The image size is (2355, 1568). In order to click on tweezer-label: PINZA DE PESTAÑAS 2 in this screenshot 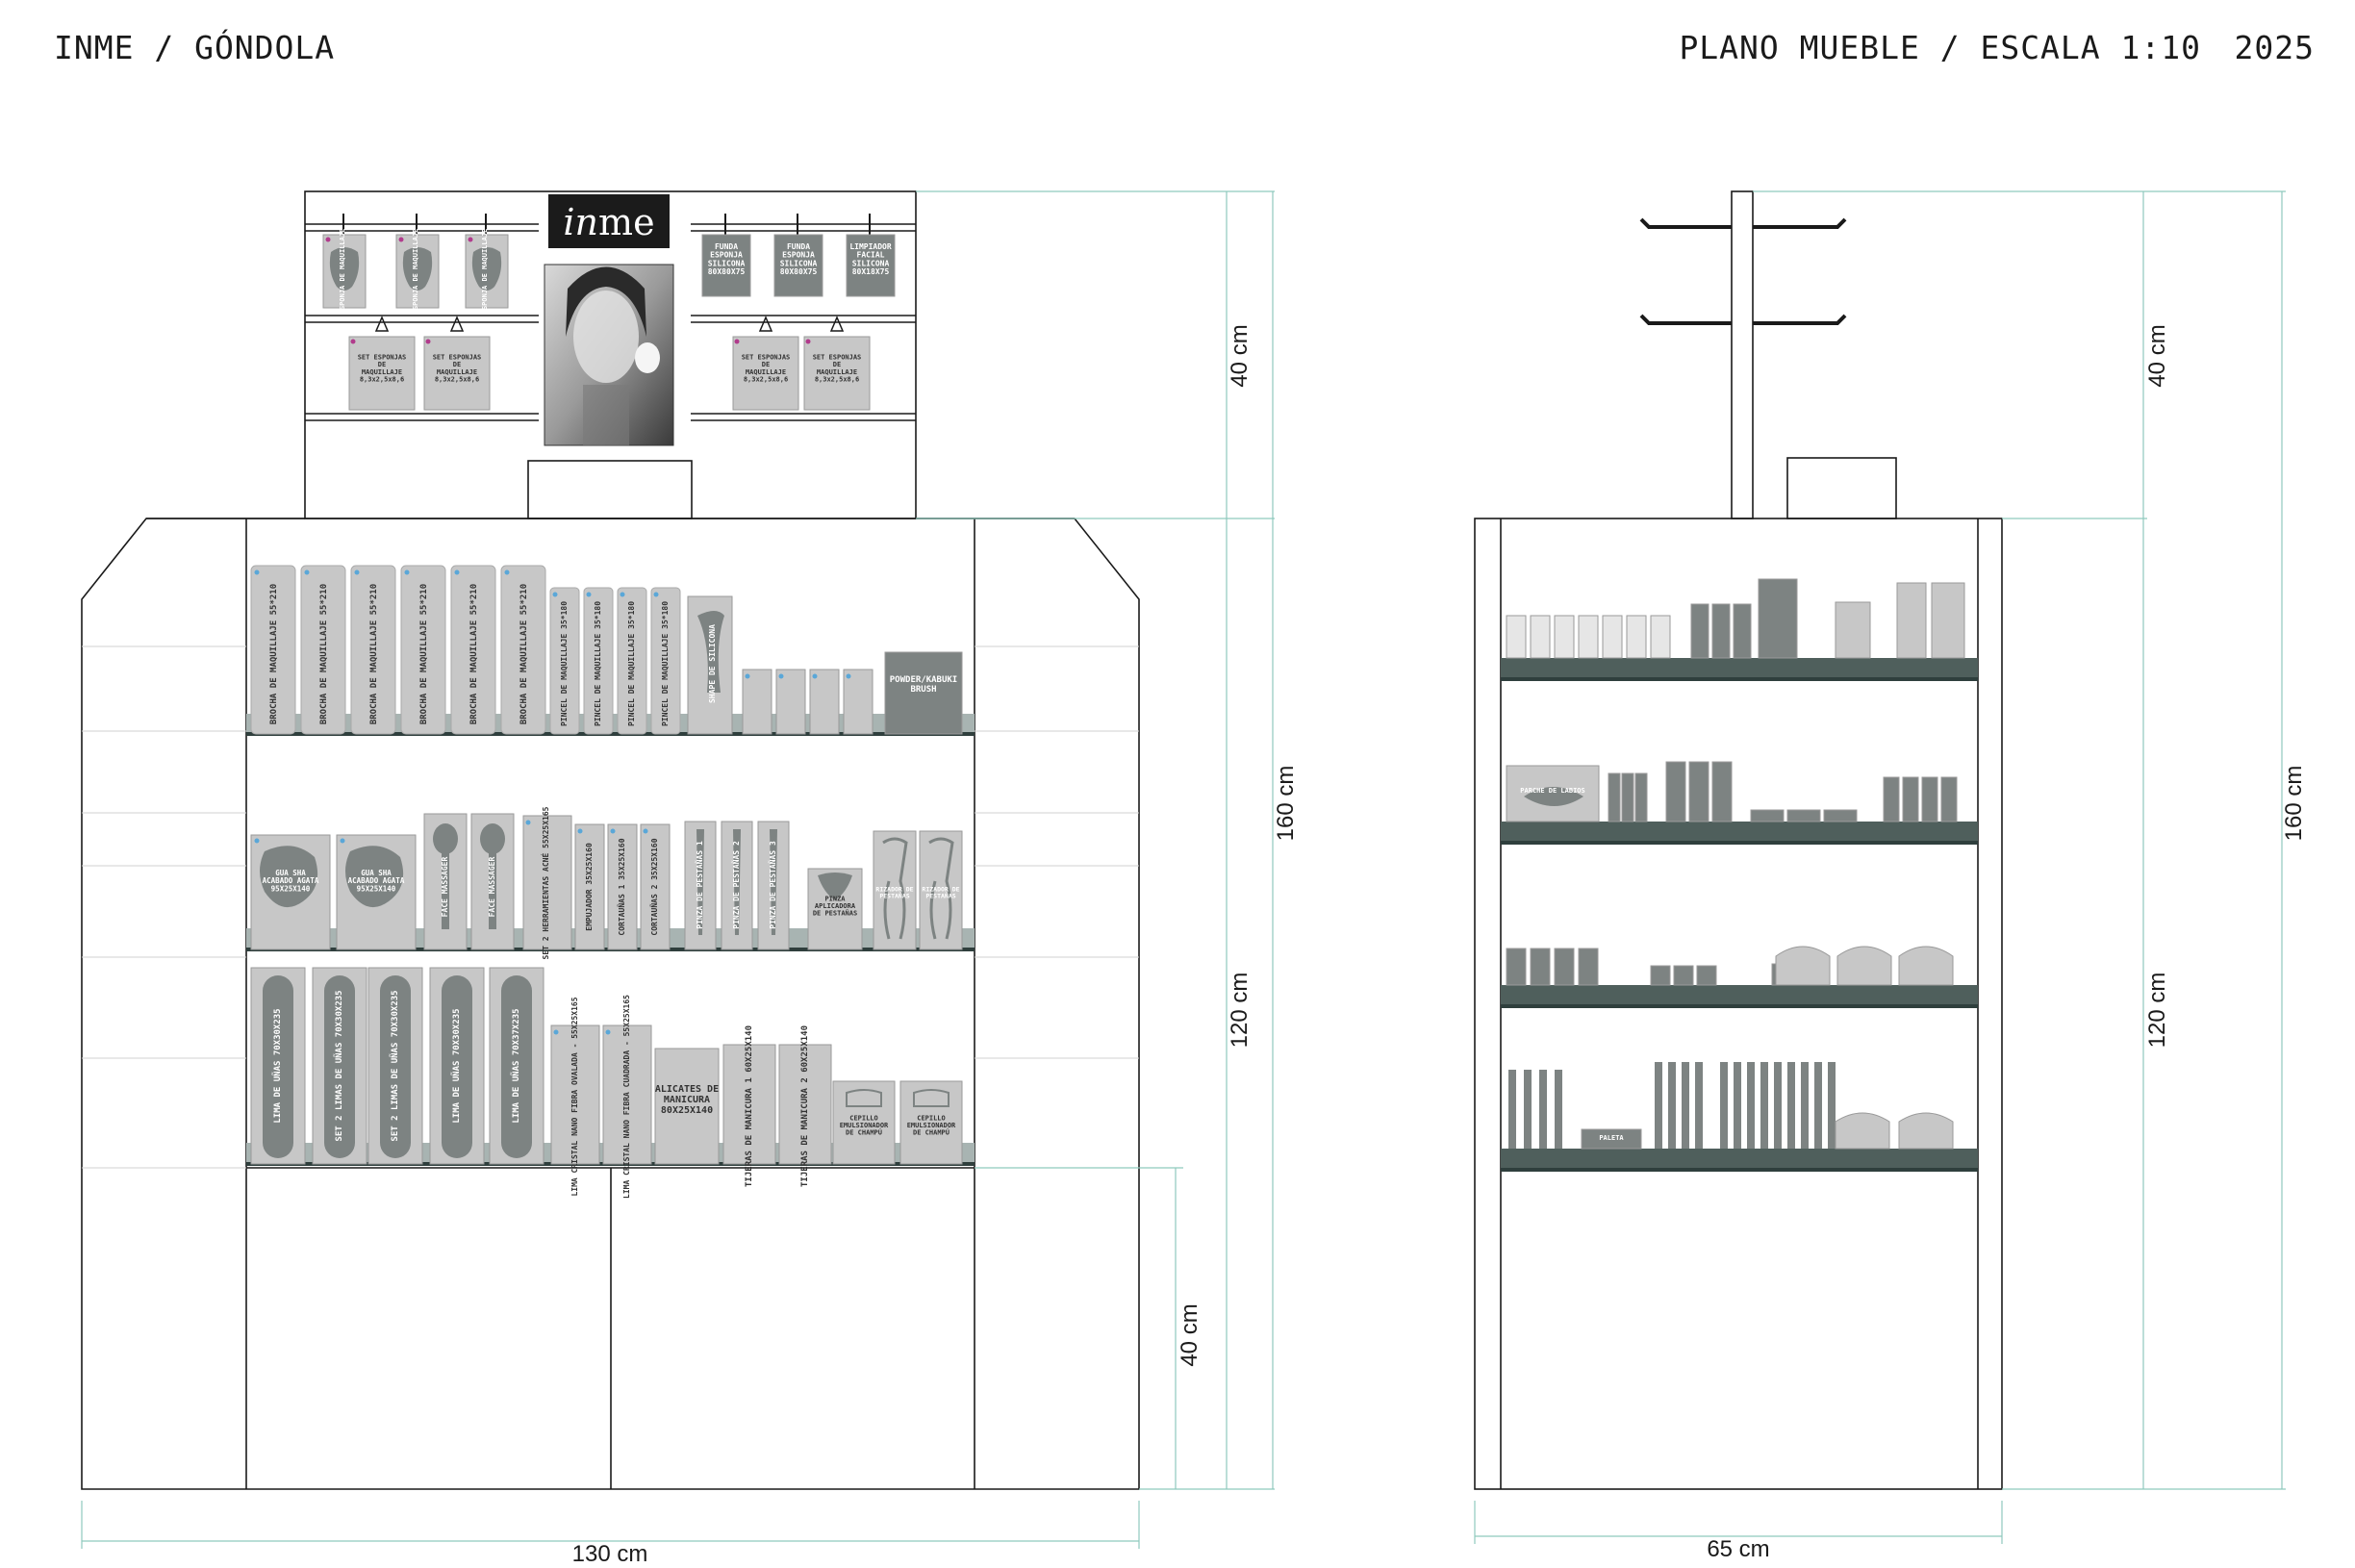, I will do `click(736, 885)`.